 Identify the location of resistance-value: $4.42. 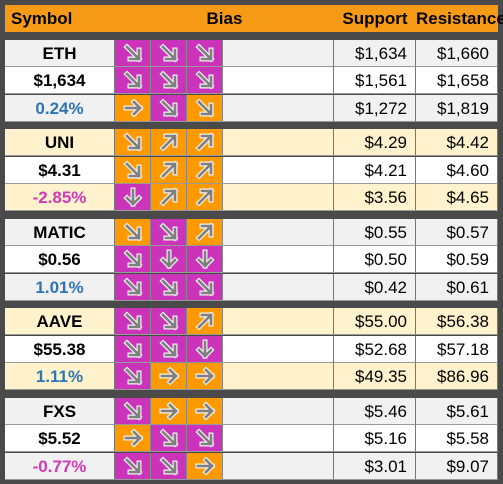
(457, 143).